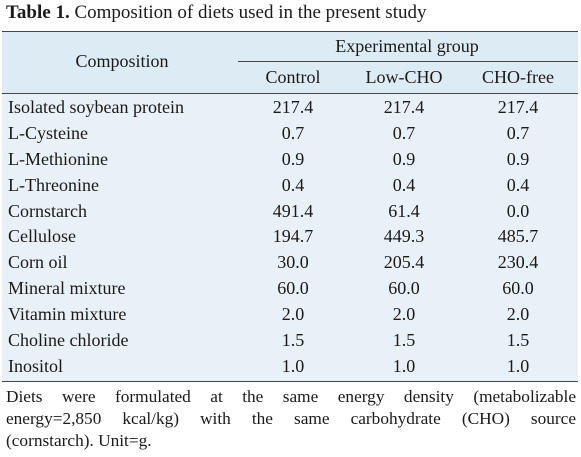 The image size is (581, 457). Describe the element at coordinates (58, 158) in the screenshot. I see `row-label: L-Methionine` at that location.